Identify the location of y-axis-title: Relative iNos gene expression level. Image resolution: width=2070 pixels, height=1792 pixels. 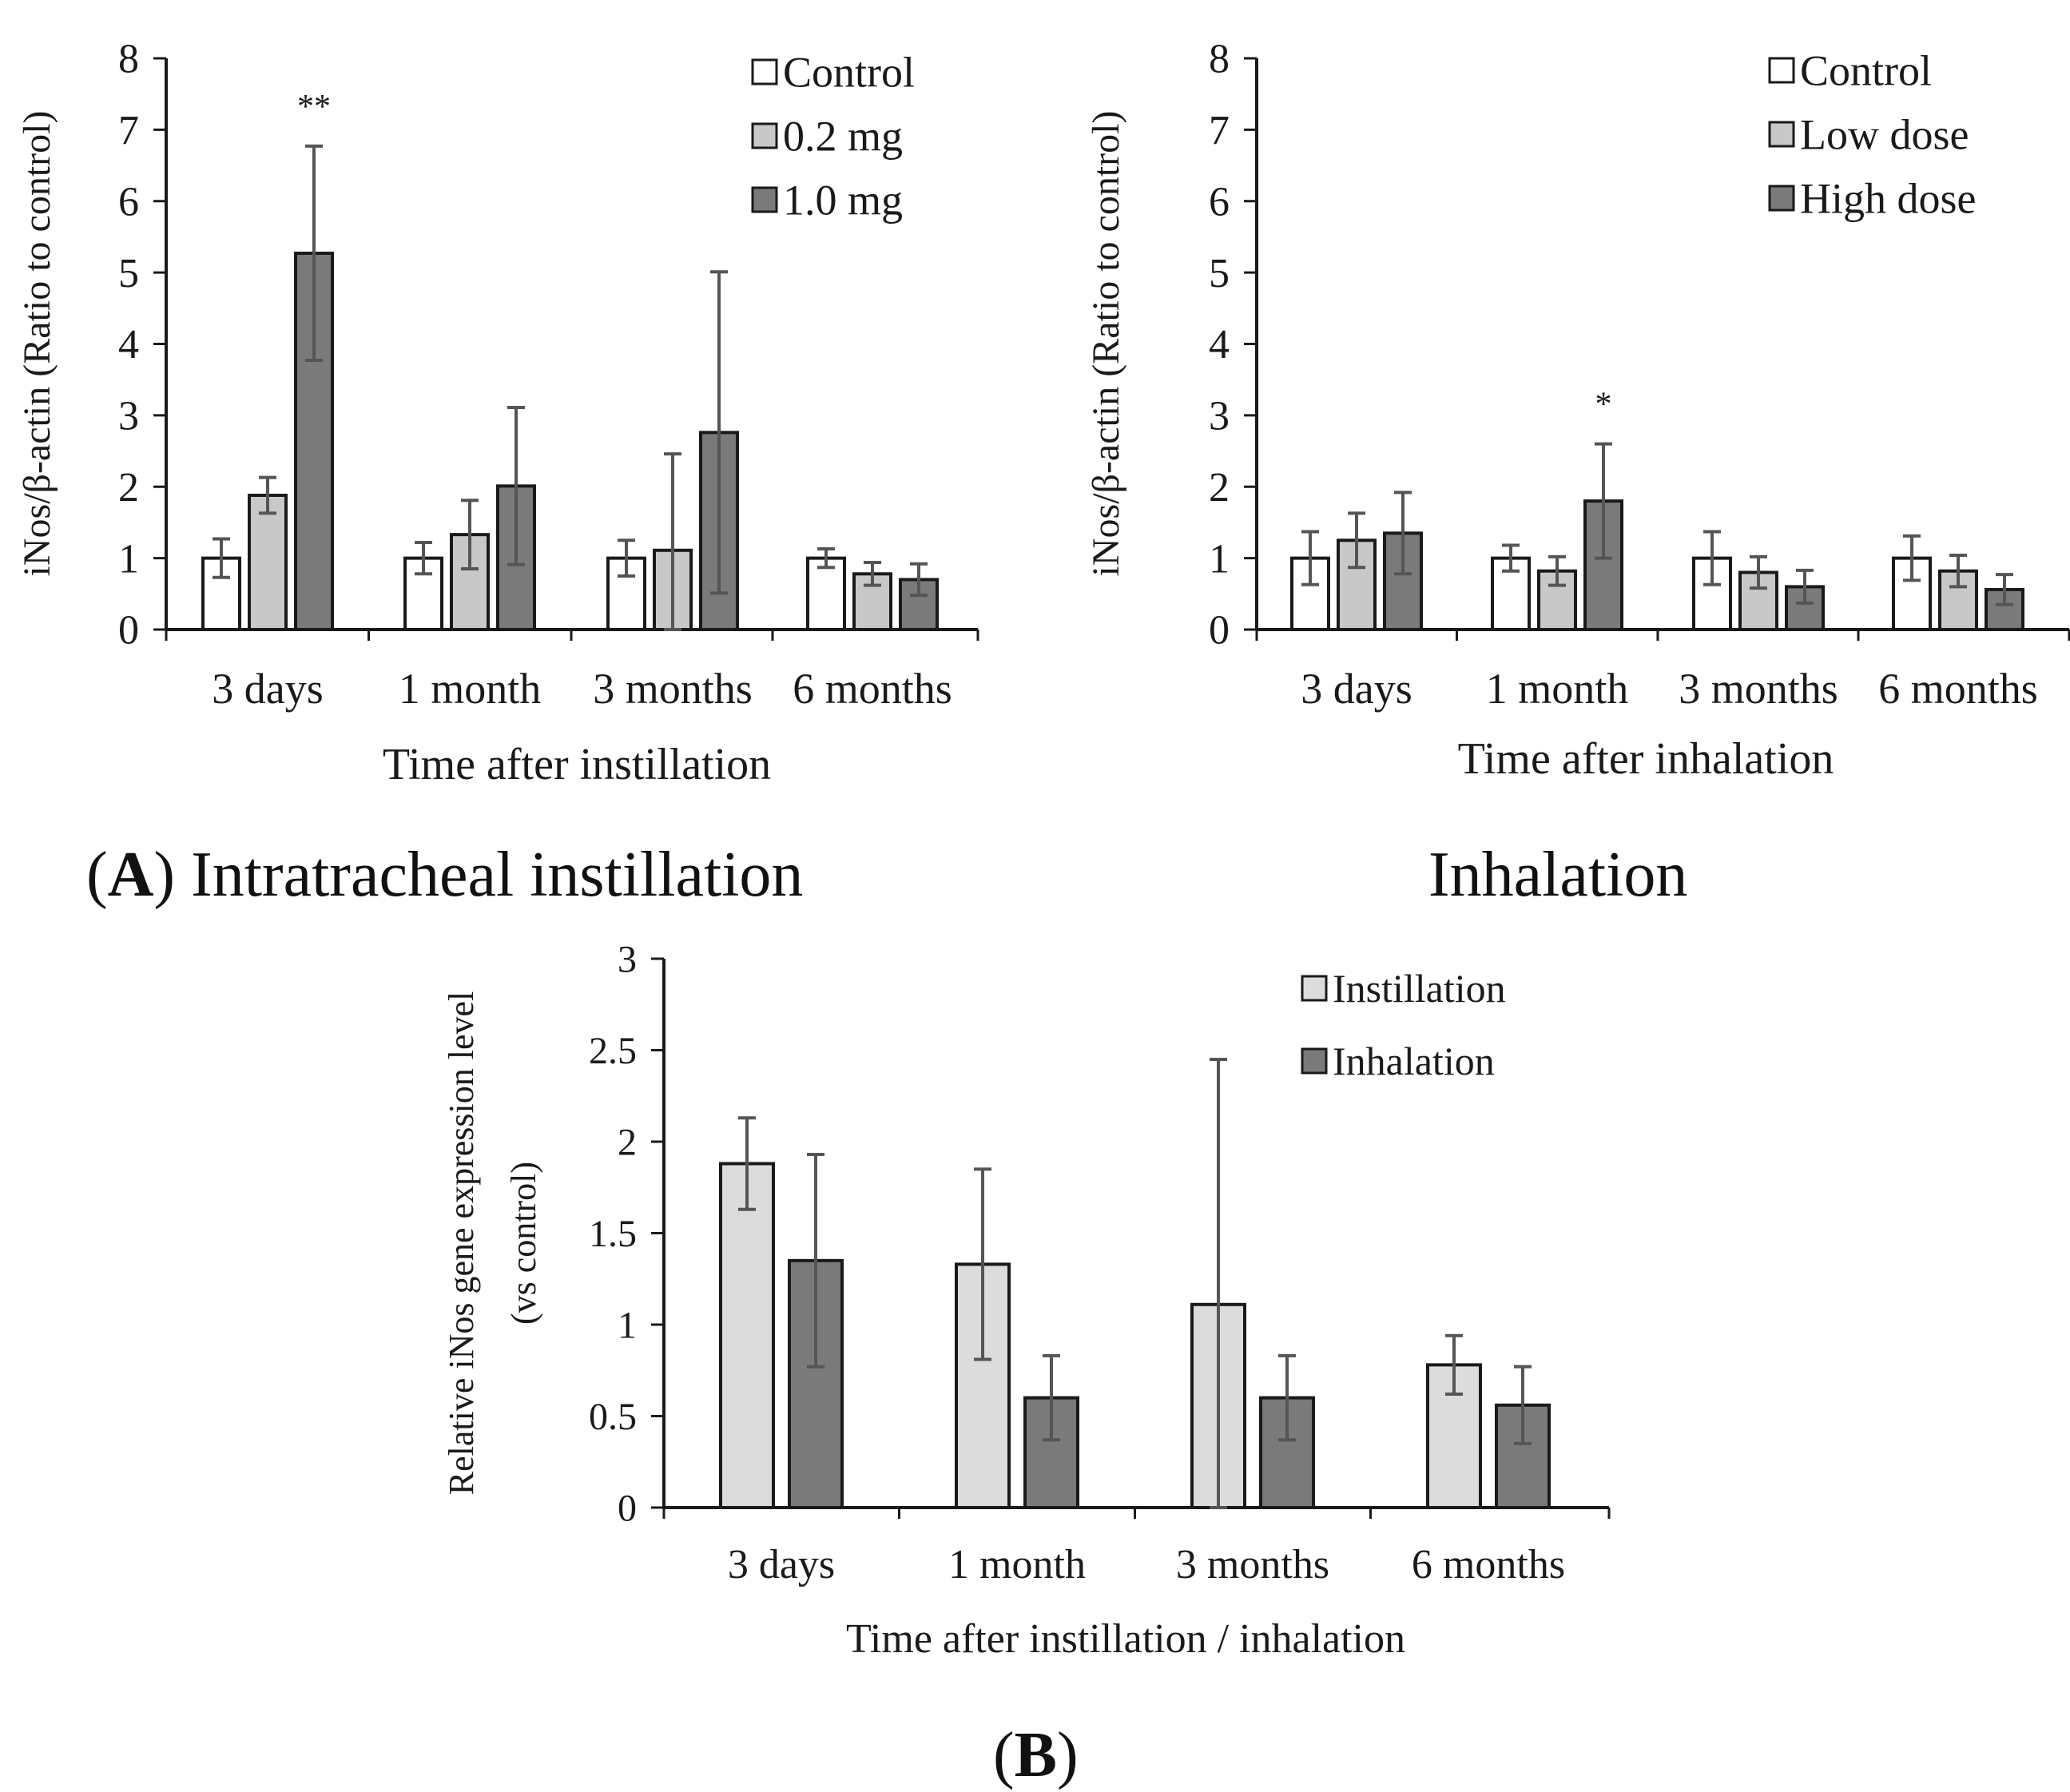
(462, 1243).